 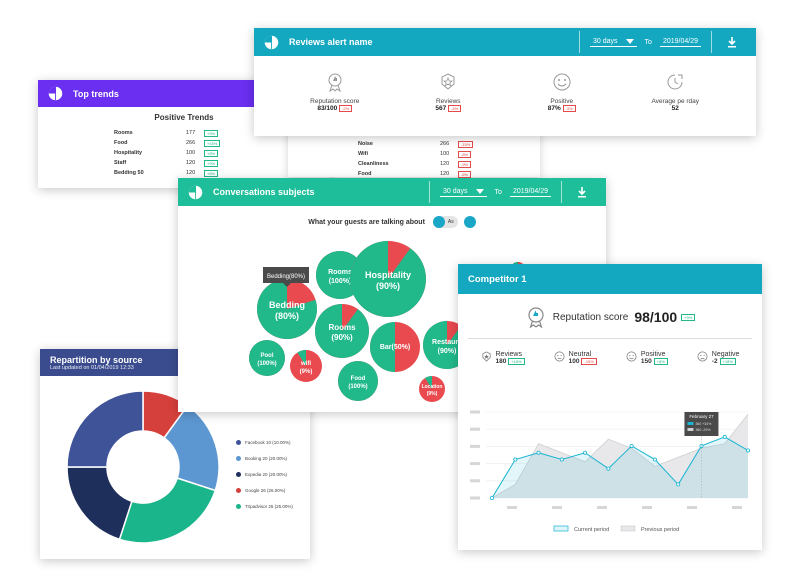 I want to click on bubble-value: (100%), so click(x=340, y=281).